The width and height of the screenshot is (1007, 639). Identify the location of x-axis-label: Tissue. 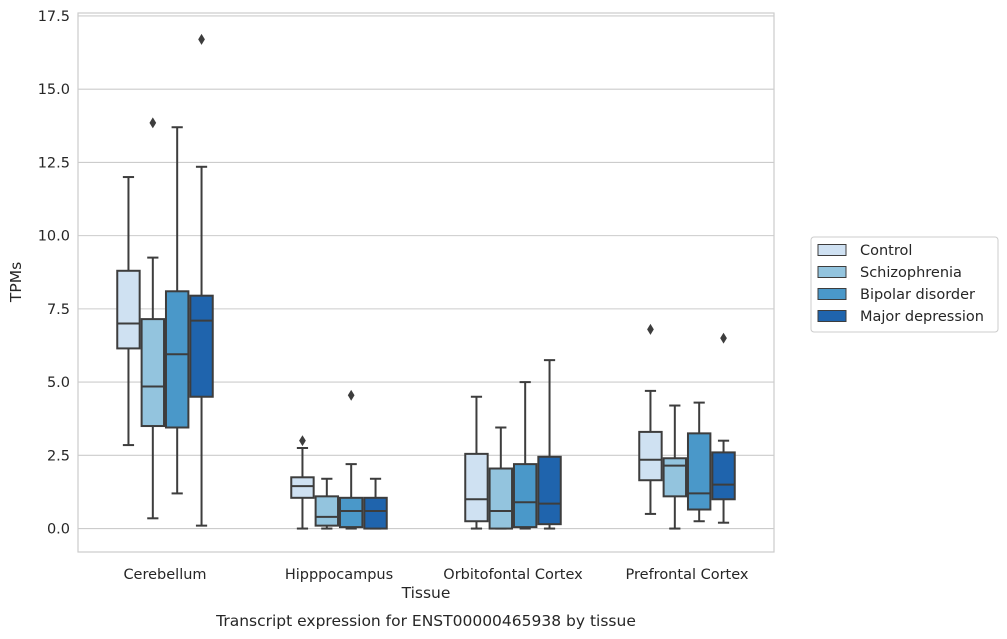
(426, 593).